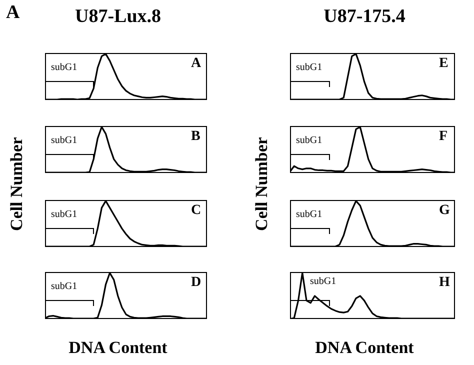  I want to click on annotation: D, so click(196, 283).